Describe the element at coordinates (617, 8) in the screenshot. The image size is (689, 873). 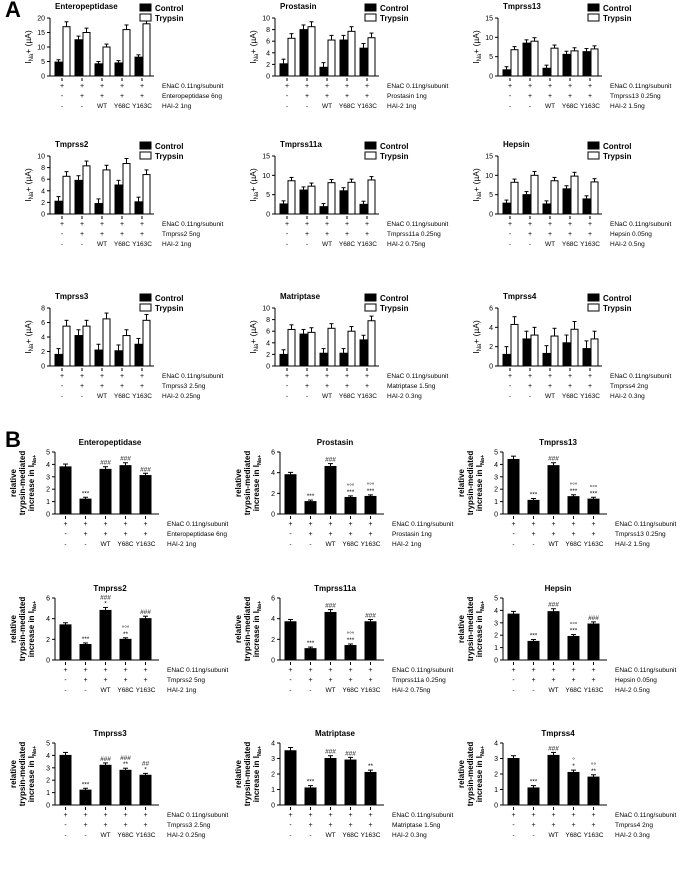
I see `legend-label-control: Control` at that location.